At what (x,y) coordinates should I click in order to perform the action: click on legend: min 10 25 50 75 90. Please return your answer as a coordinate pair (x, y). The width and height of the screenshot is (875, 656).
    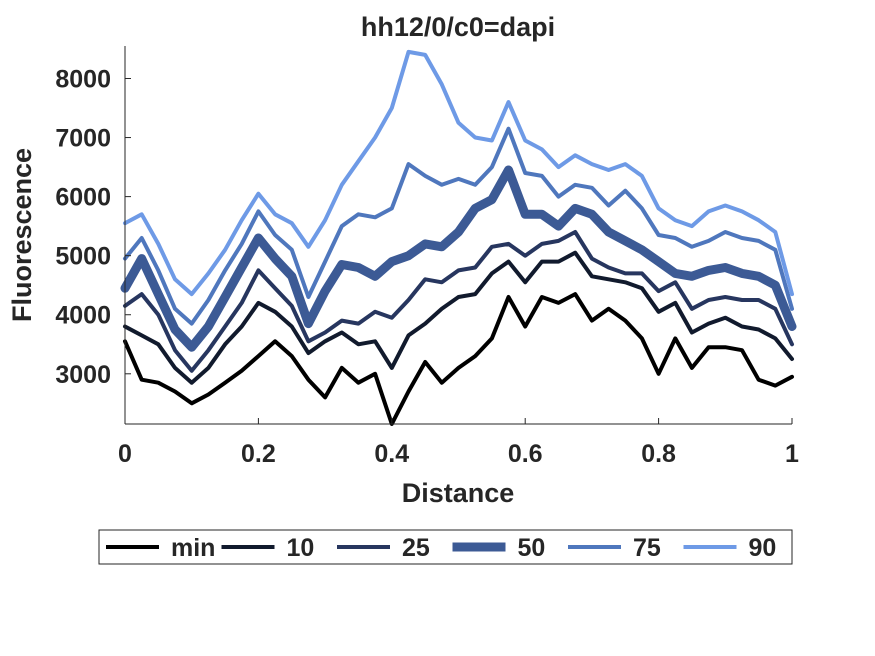
    Looking at the image, I should click on (445, 547).